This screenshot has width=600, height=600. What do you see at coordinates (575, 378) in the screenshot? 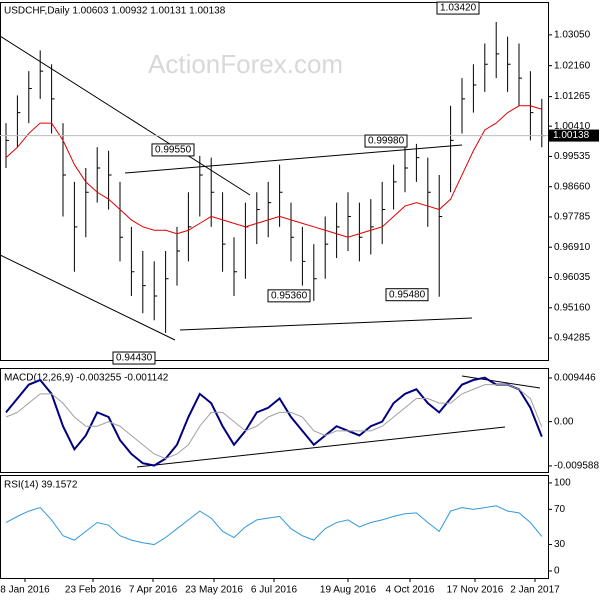
I see `y-tick-label: 0.009446` at bounding box center [575, 378].